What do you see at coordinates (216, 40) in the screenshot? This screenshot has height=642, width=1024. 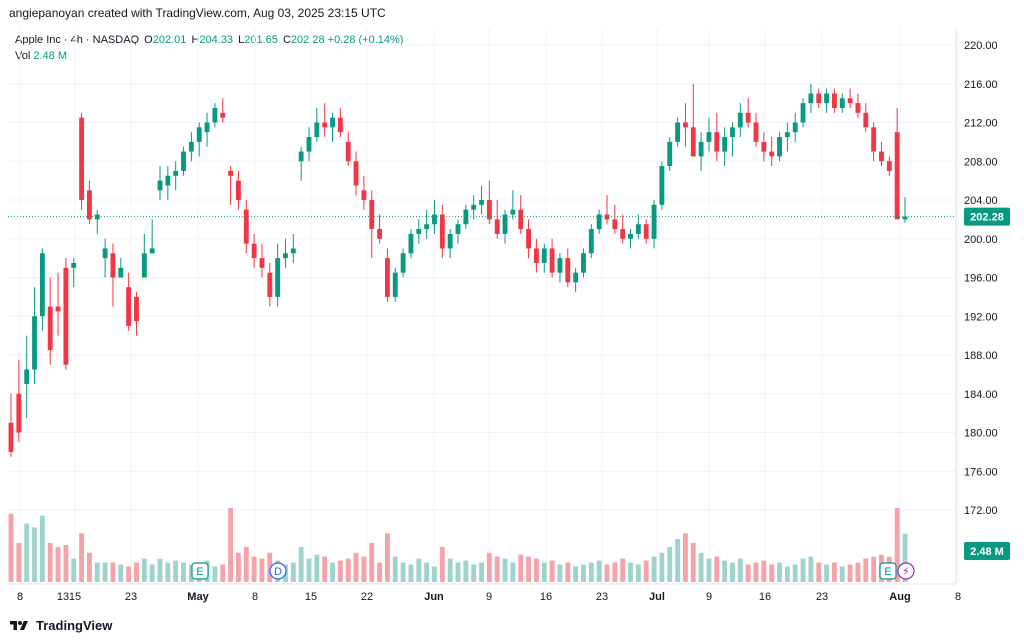 I see `high-value: 204.33` at bounding box center [216, 40].